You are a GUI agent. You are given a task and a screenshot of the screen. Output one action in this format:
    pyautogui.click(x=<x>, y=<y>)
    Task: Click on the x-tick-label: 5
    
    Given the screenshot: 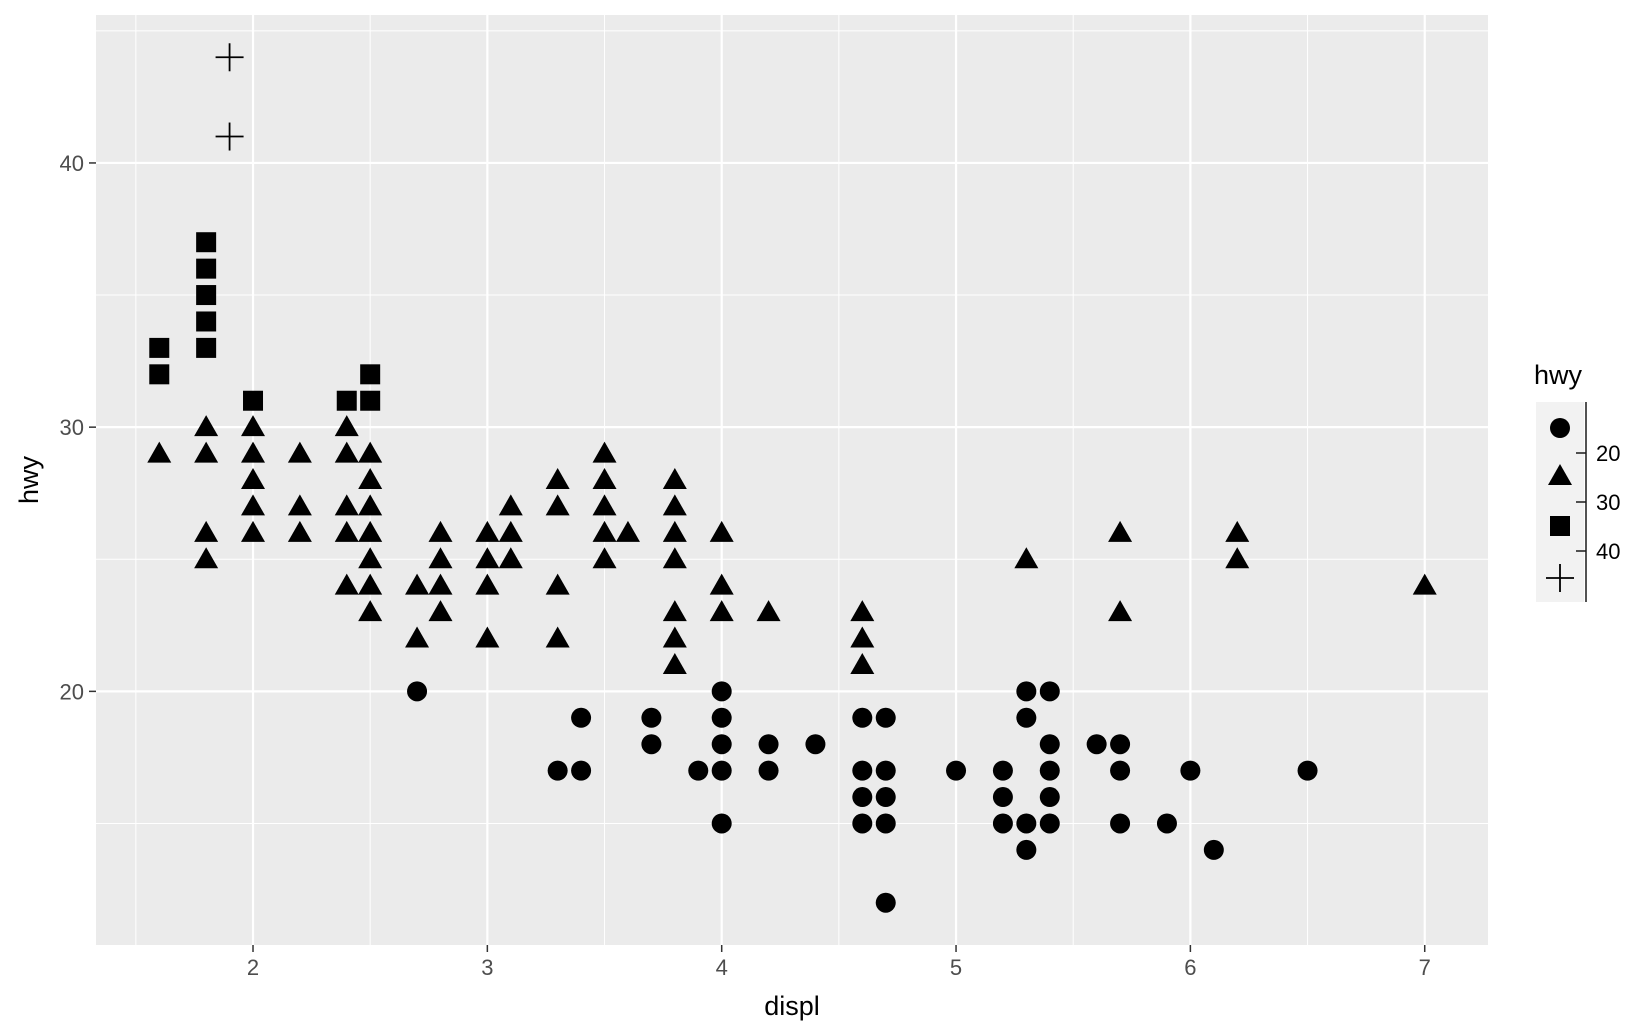 What is the action you would take?
    pyautogui.click(x=956, y=967)
    